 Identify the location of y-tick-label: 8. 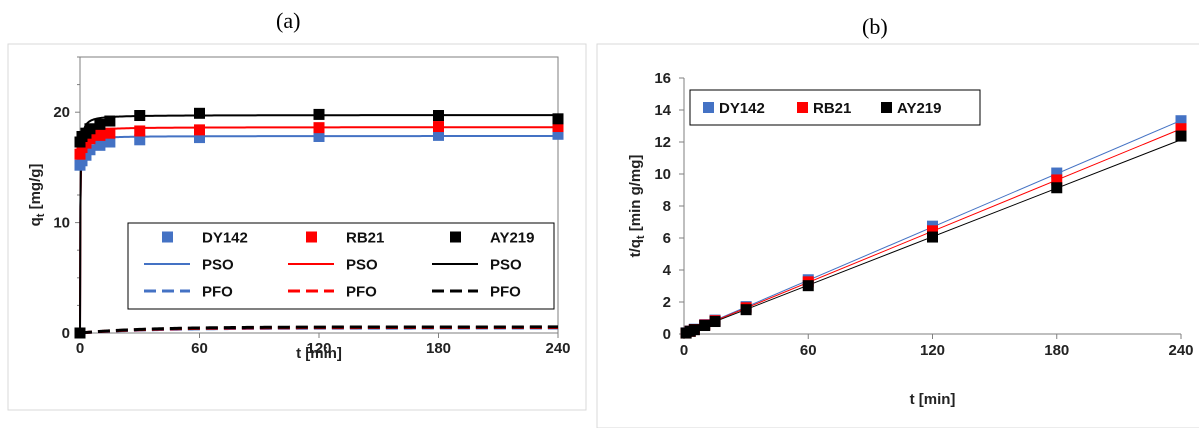
(667, 206).